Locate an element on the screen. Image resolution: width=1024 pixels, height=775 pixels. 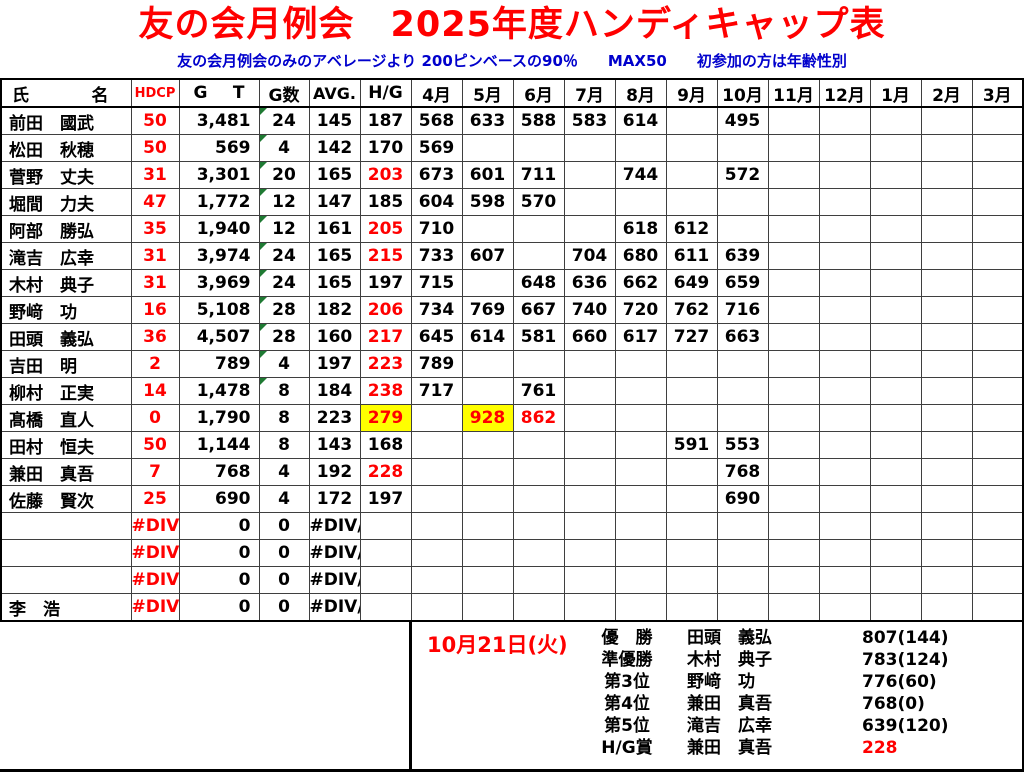
cell-month-9月: 649 is located at coordinates (691, 283).